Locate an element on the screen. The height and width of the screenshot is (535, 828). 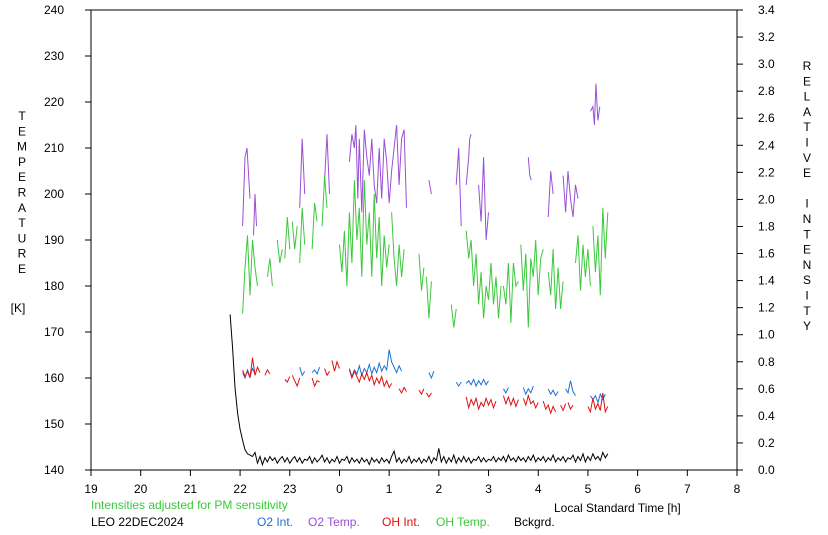
legend: O2 Int. O2 Temp. OH Int. OH Temp. Bckgrd. is located at coordinates (406, 522).